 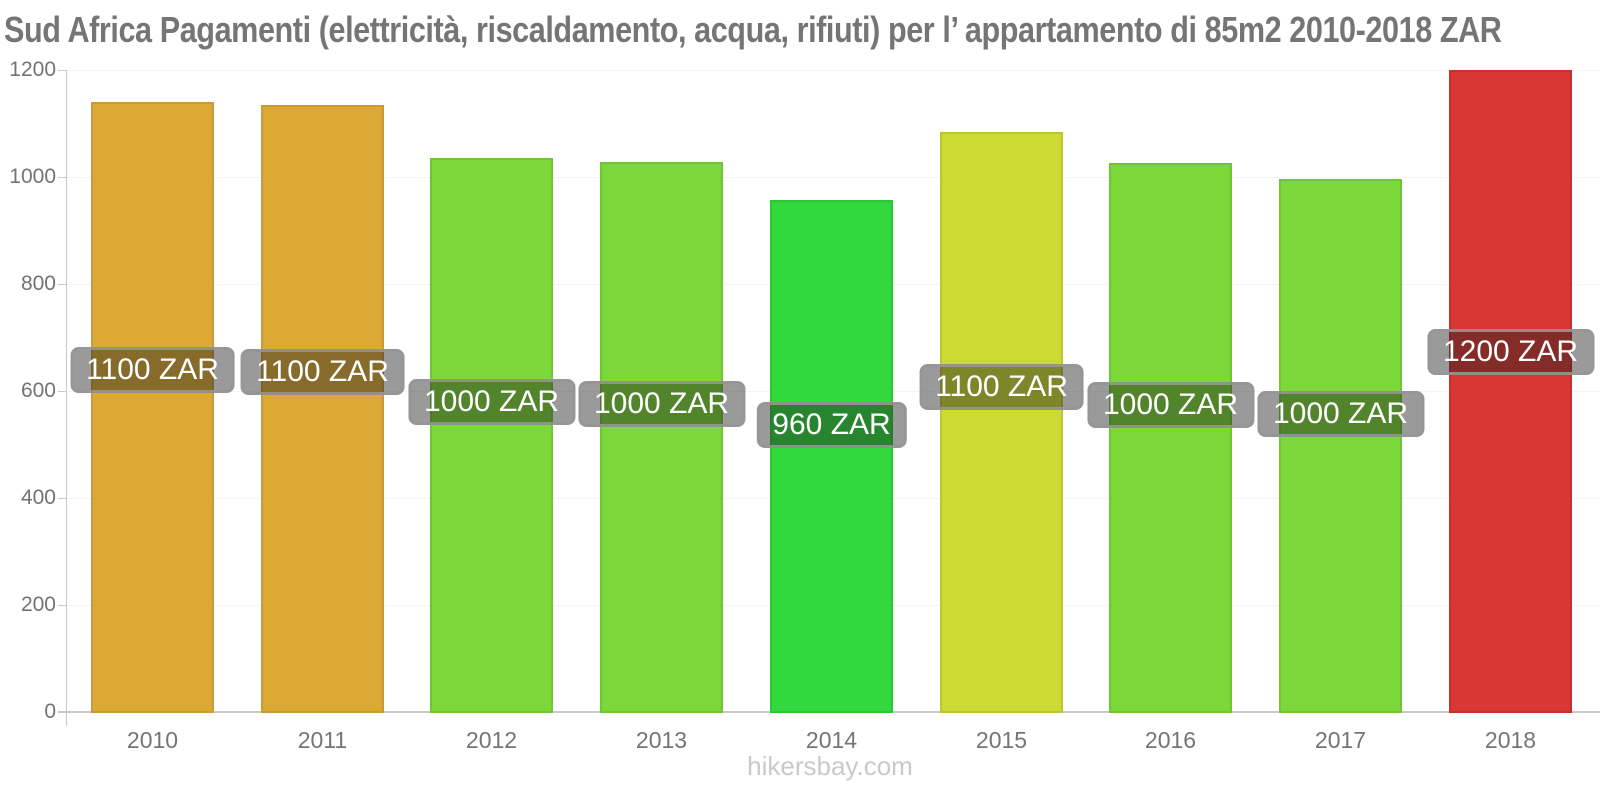 What do you see at coordinates (661, 404) in the screenshot?
I see `bar-value-badge-2013: 1000 ZAR` at bounding box center [661, 404].